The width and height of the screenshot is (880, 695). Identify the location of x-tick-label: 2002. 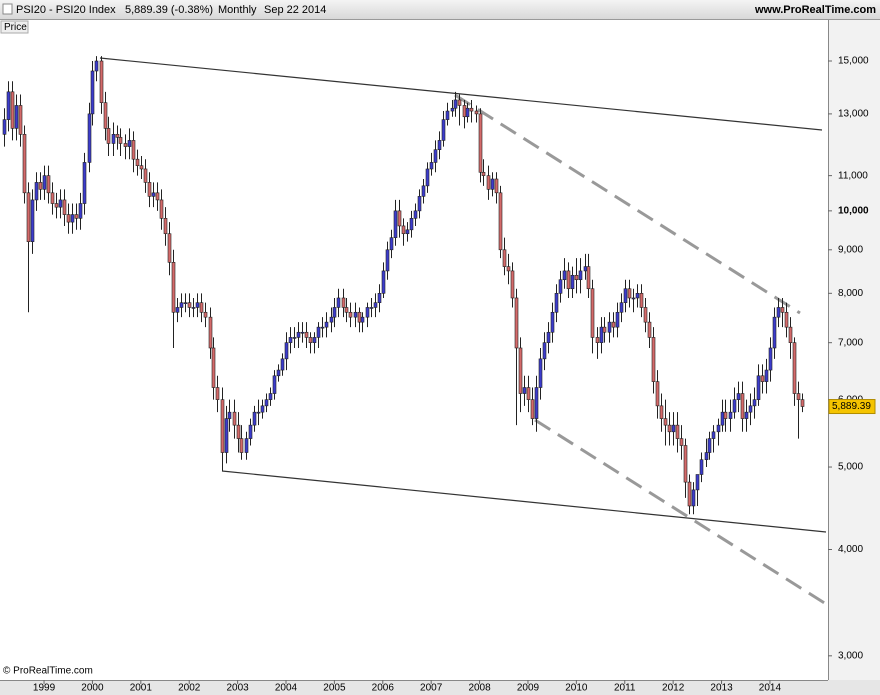
(189, 688).